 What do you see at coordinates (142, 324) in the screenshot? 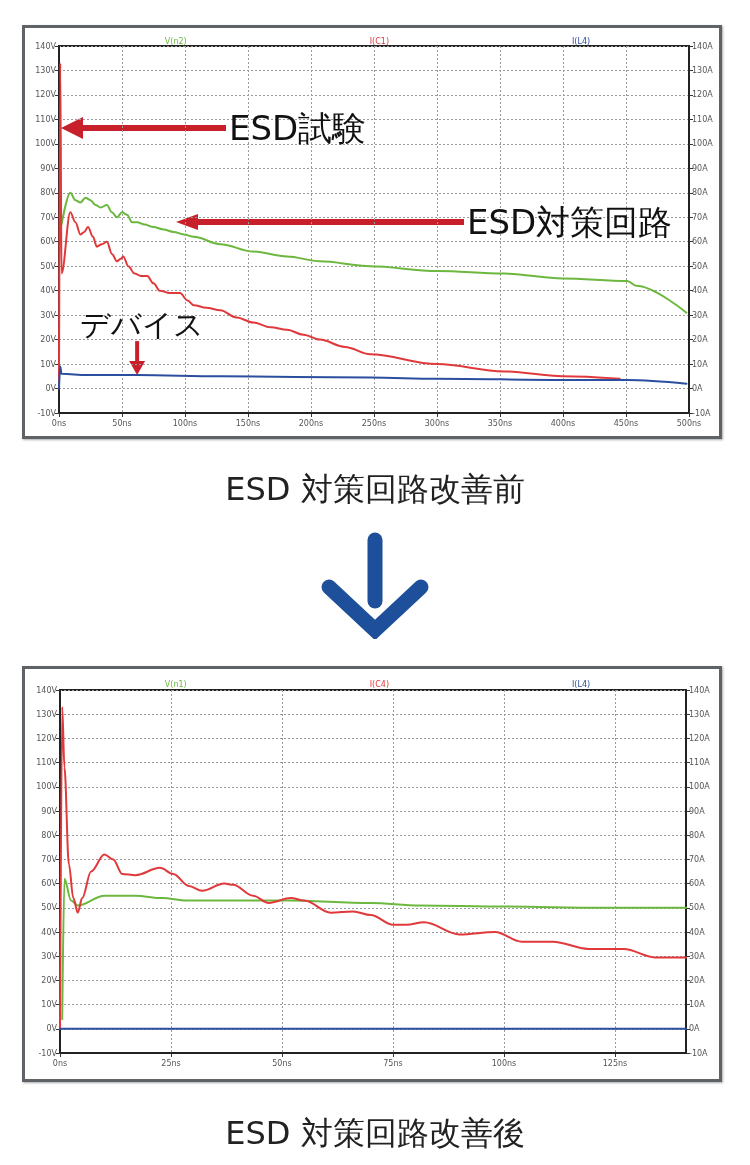
I see `annotation: デバイス` at bounding box center [142, 324].